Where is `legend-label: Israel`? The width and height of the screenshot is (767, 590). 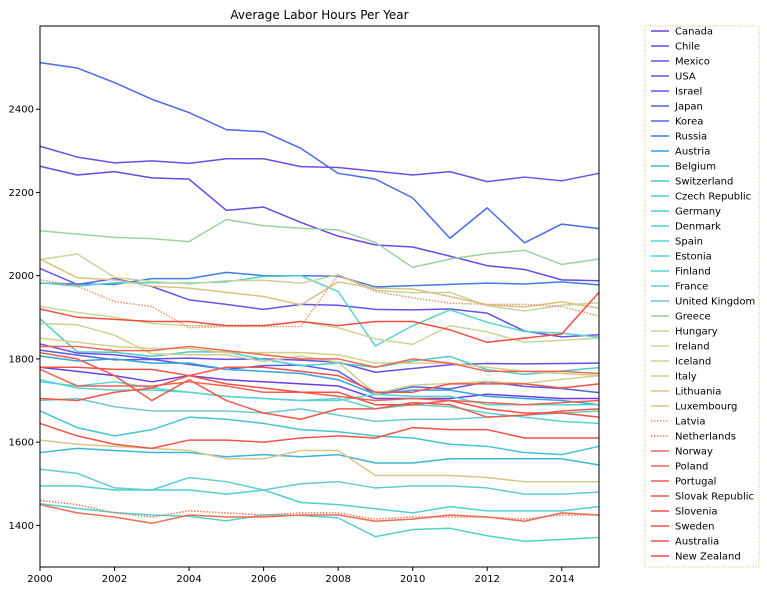 legend-label: Israel is located at coordinates (688, 92).